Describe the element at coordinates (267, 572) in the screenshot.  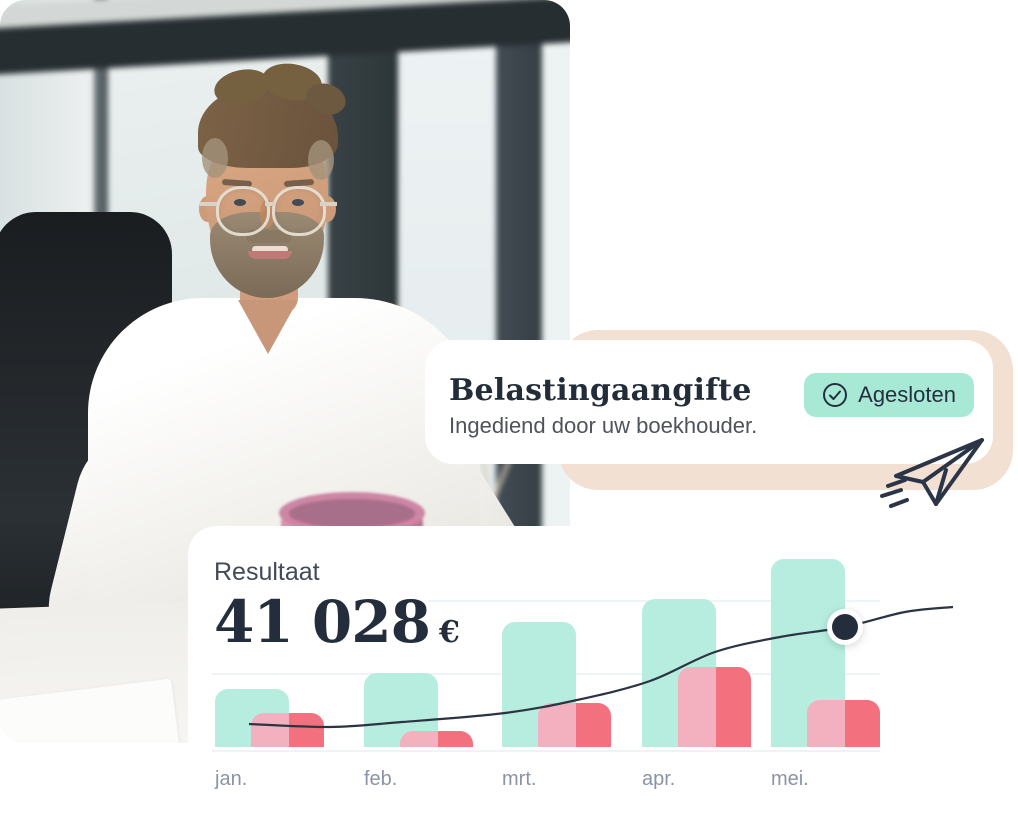
I see `result-label: Resultaat` at that location.